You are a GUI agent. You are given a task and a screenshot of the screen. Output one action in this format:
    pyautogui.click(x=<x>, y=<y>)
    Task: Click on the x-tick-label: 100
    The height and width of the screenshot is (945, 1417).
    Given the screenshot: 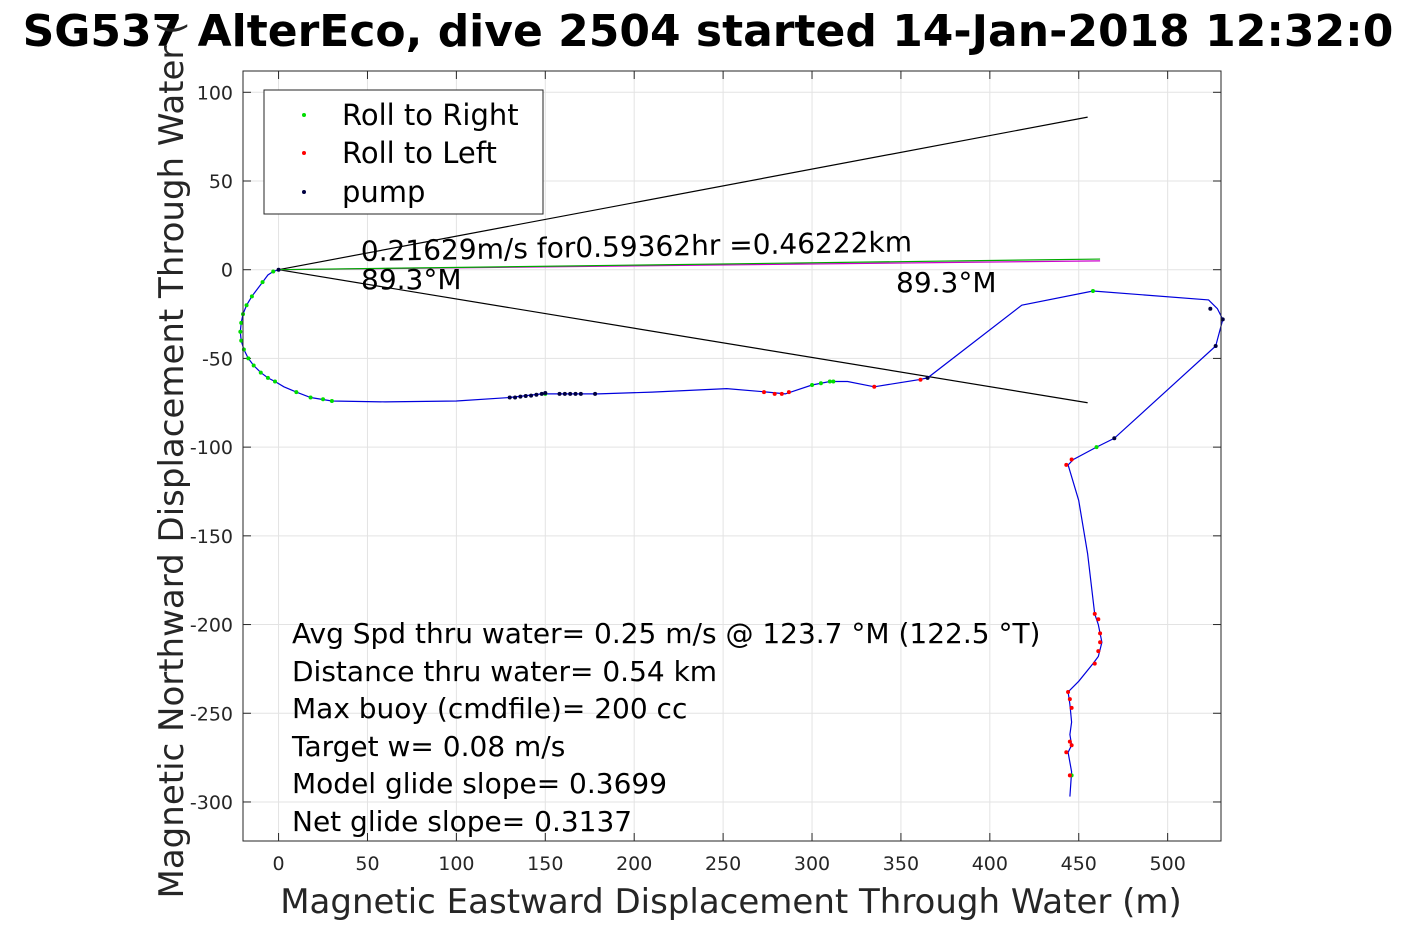 What is the action you would take?
    pyautogui.click(x=456, y=864)
    